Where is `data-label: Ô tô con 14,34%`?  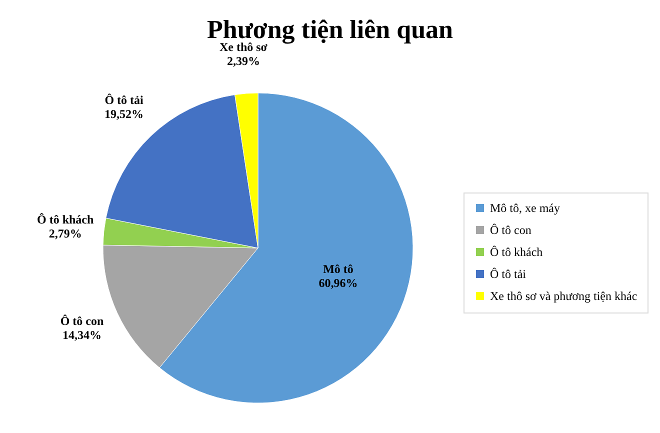 data-label: Ô tô con 14,34% is located at coordinates (82, 328).